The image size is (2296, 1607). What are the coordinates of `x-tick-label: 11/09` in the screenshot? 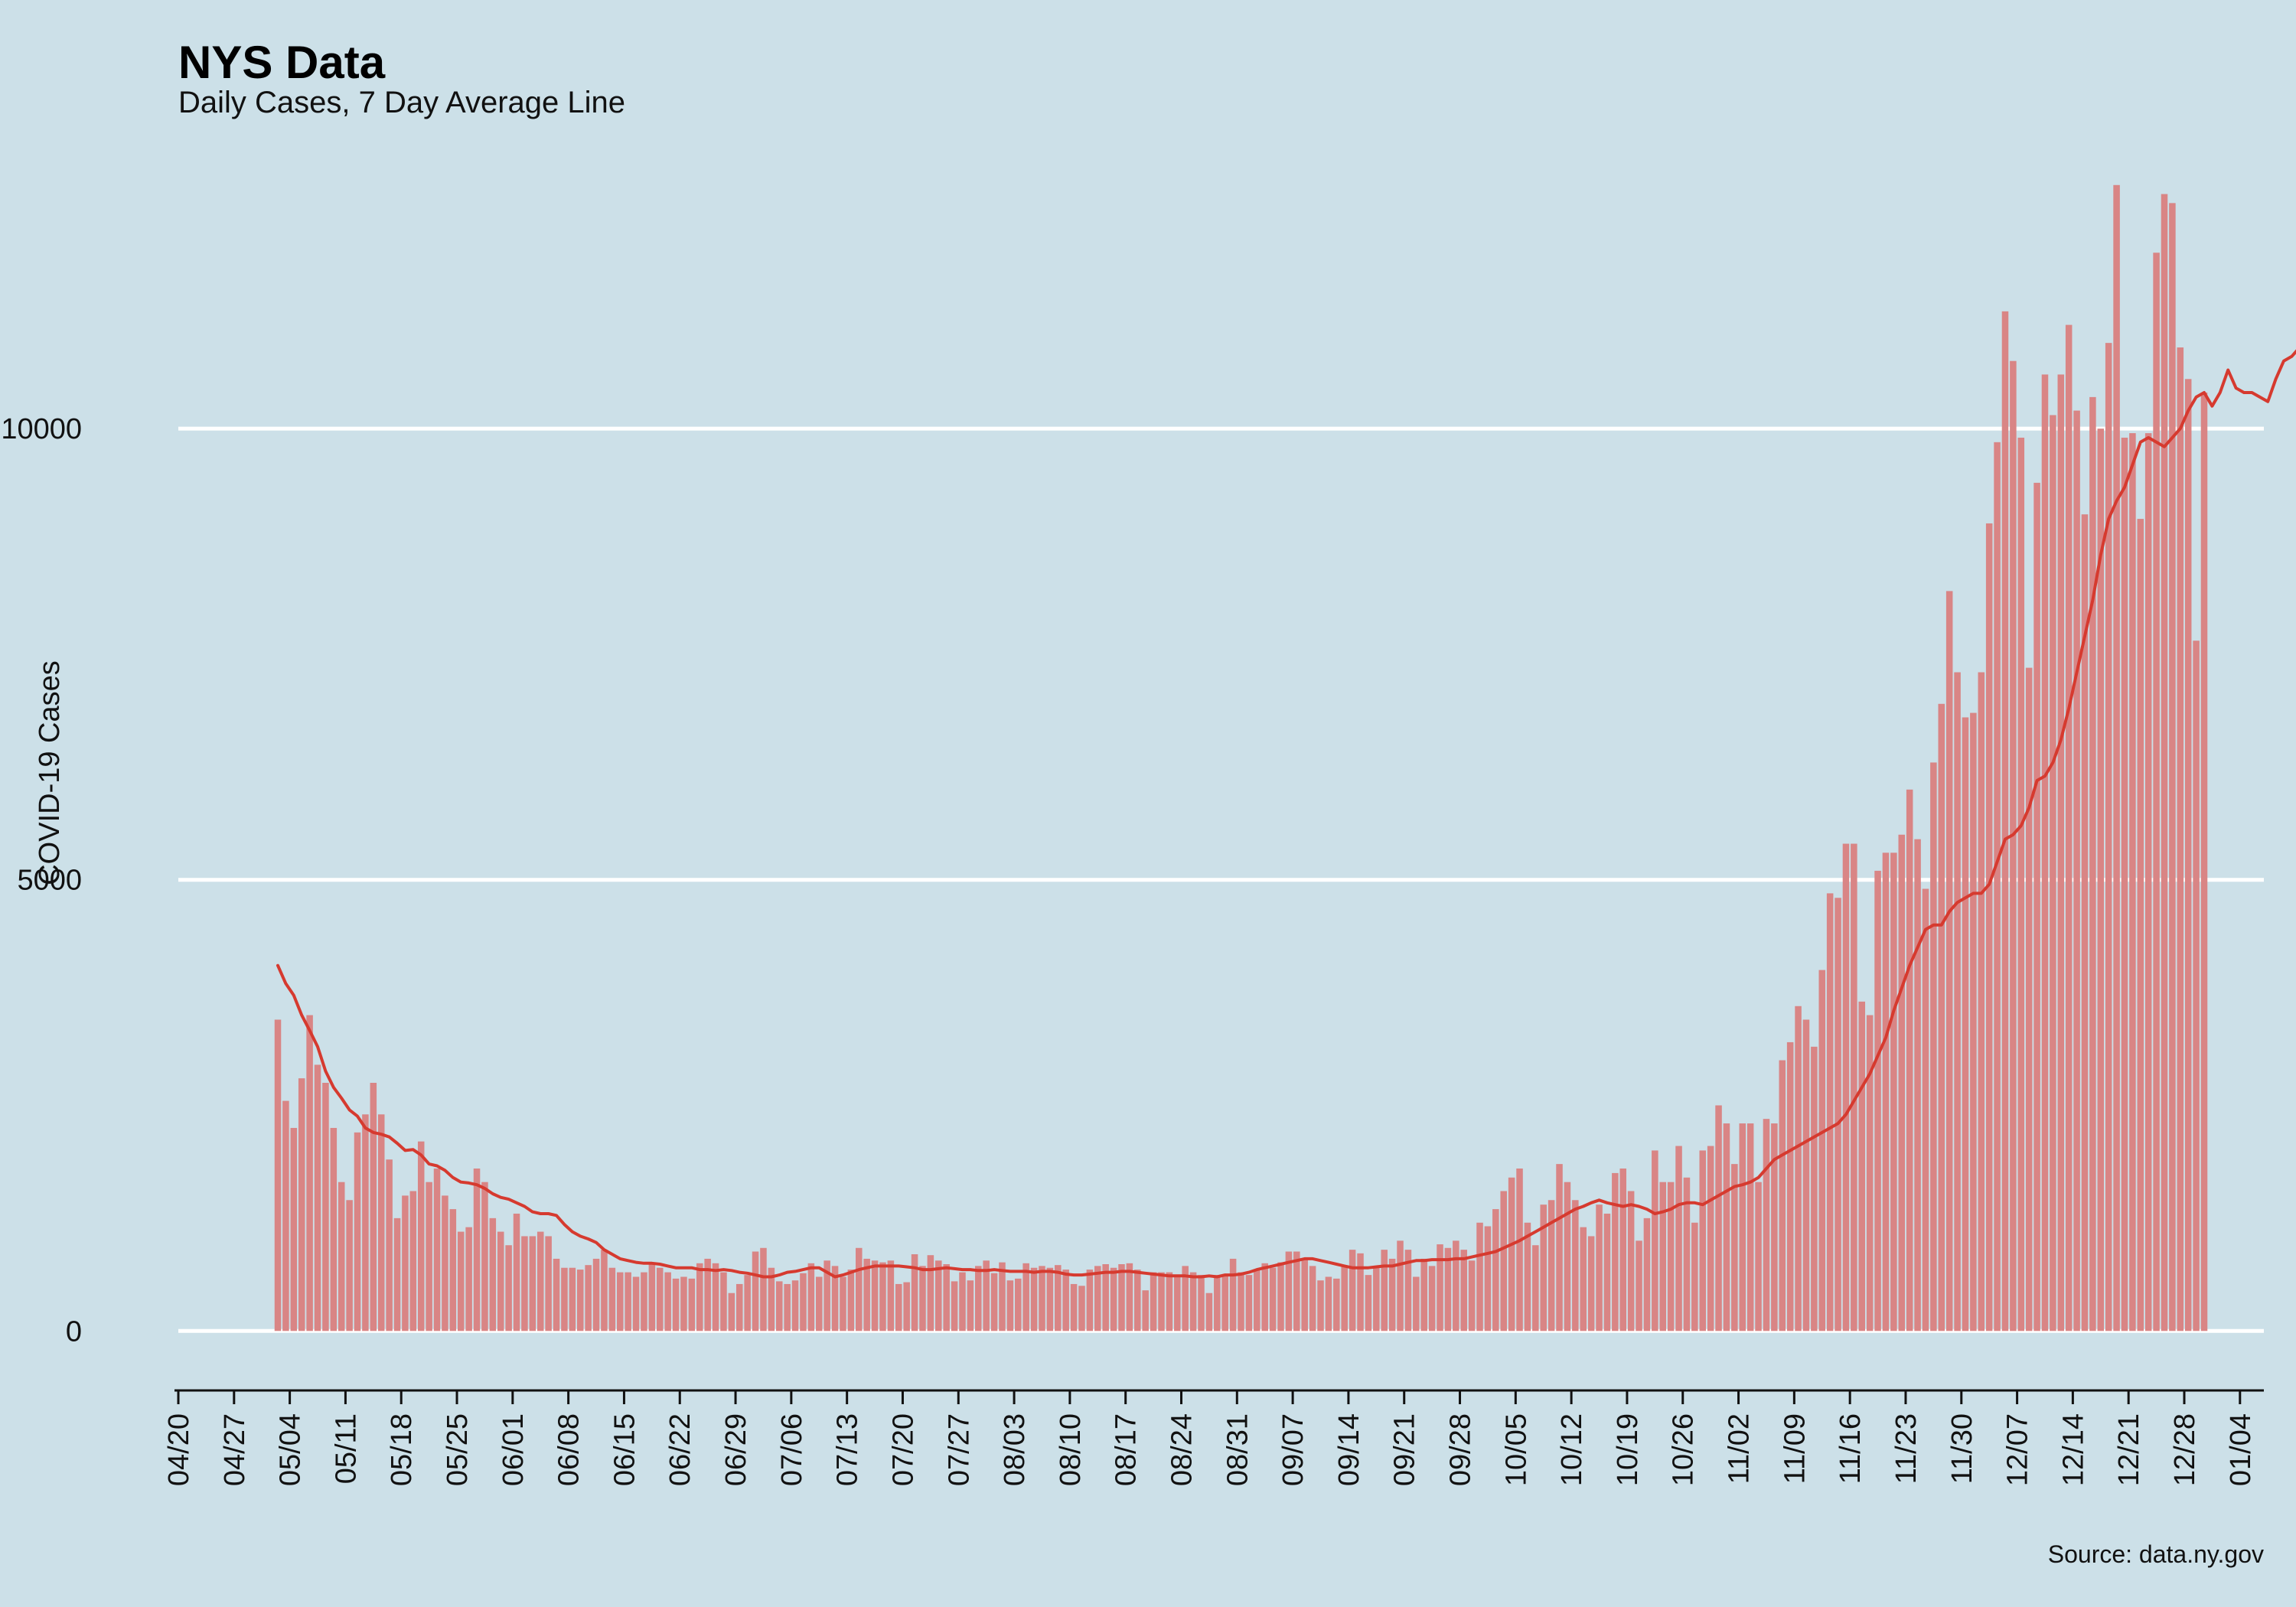 It's located at (1795, 1448).